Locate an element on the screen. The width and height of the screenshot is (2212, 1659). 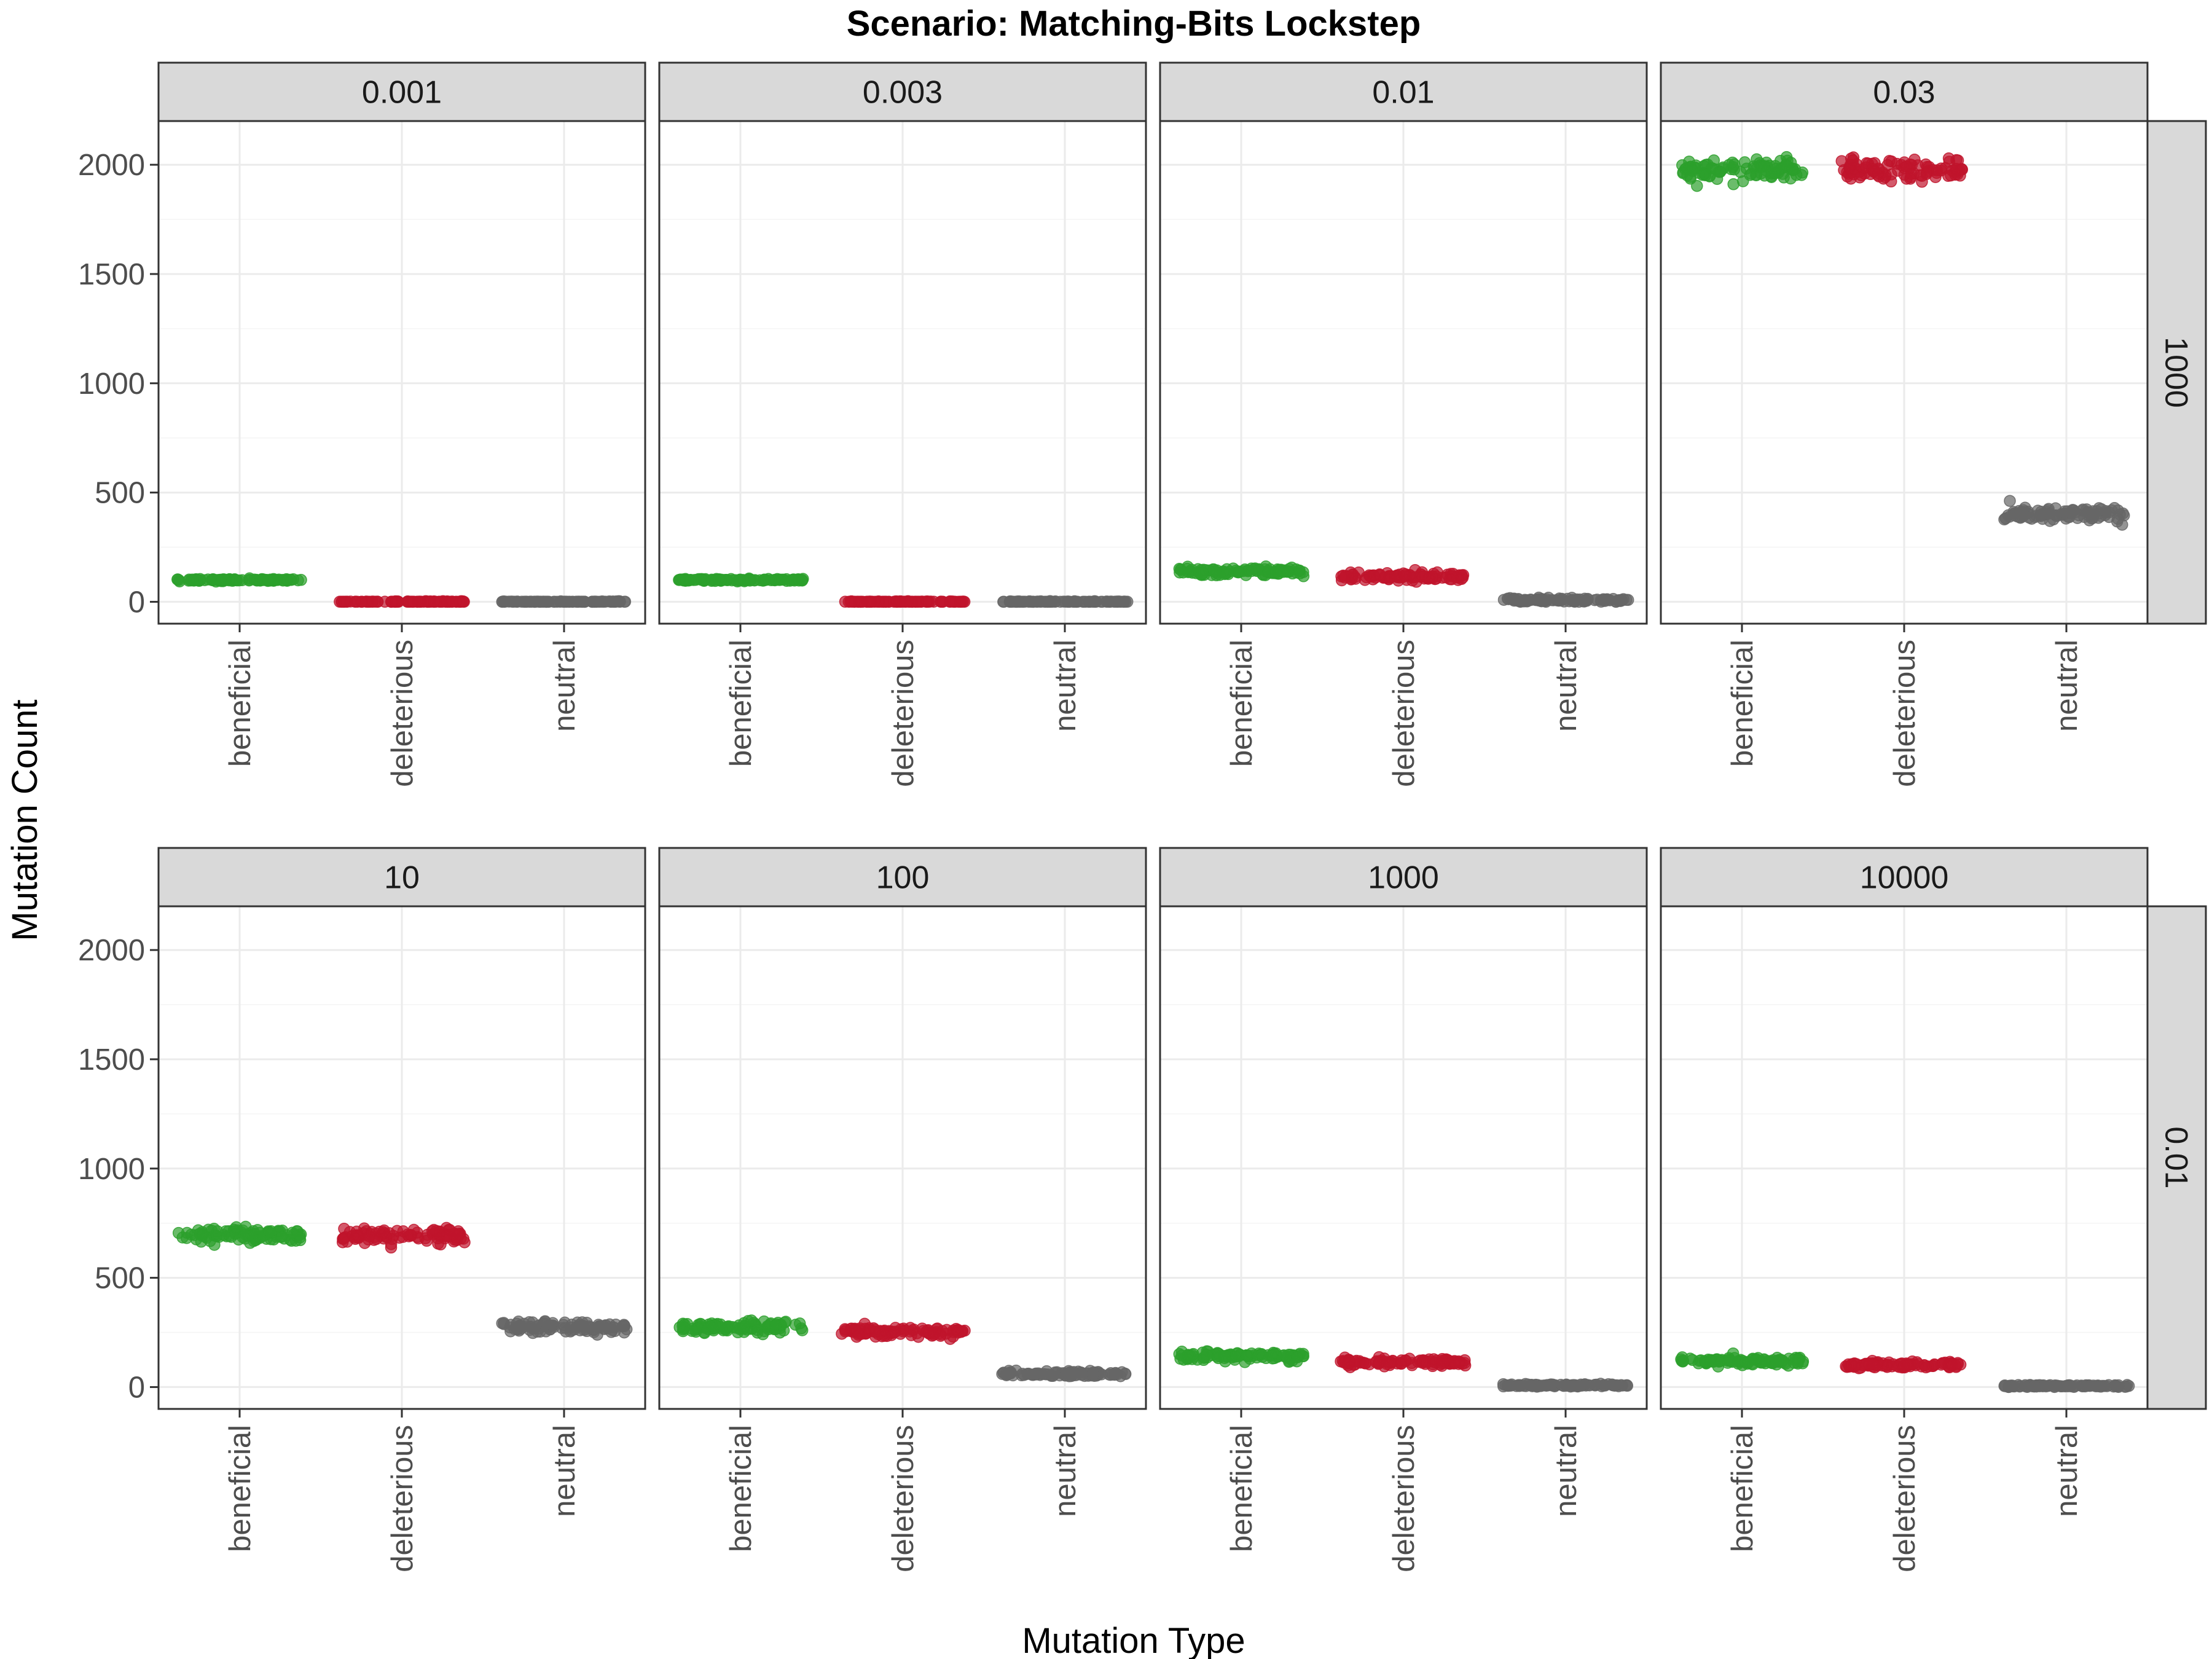
x-tick-label: deleterious is located at coordinates (903, 1498).